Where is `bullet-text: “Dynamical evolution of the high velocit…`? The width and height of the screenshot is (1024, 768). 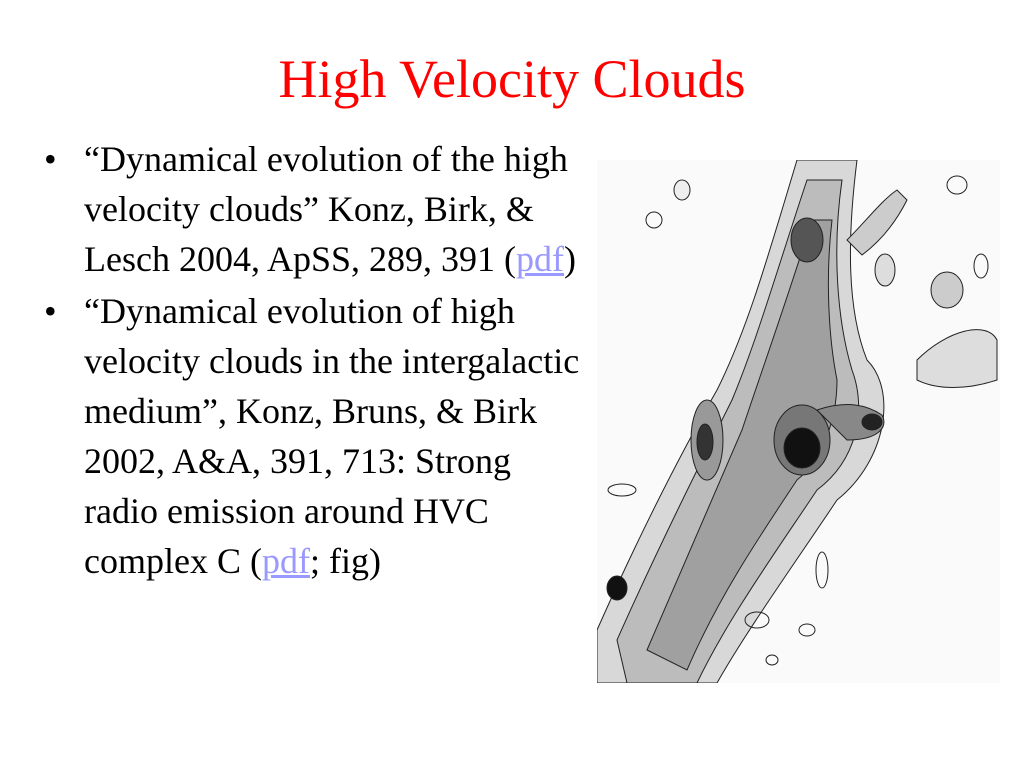
bullet-text: “Dynamical evolution of the high velocit… is located at coordinates (326, 209).